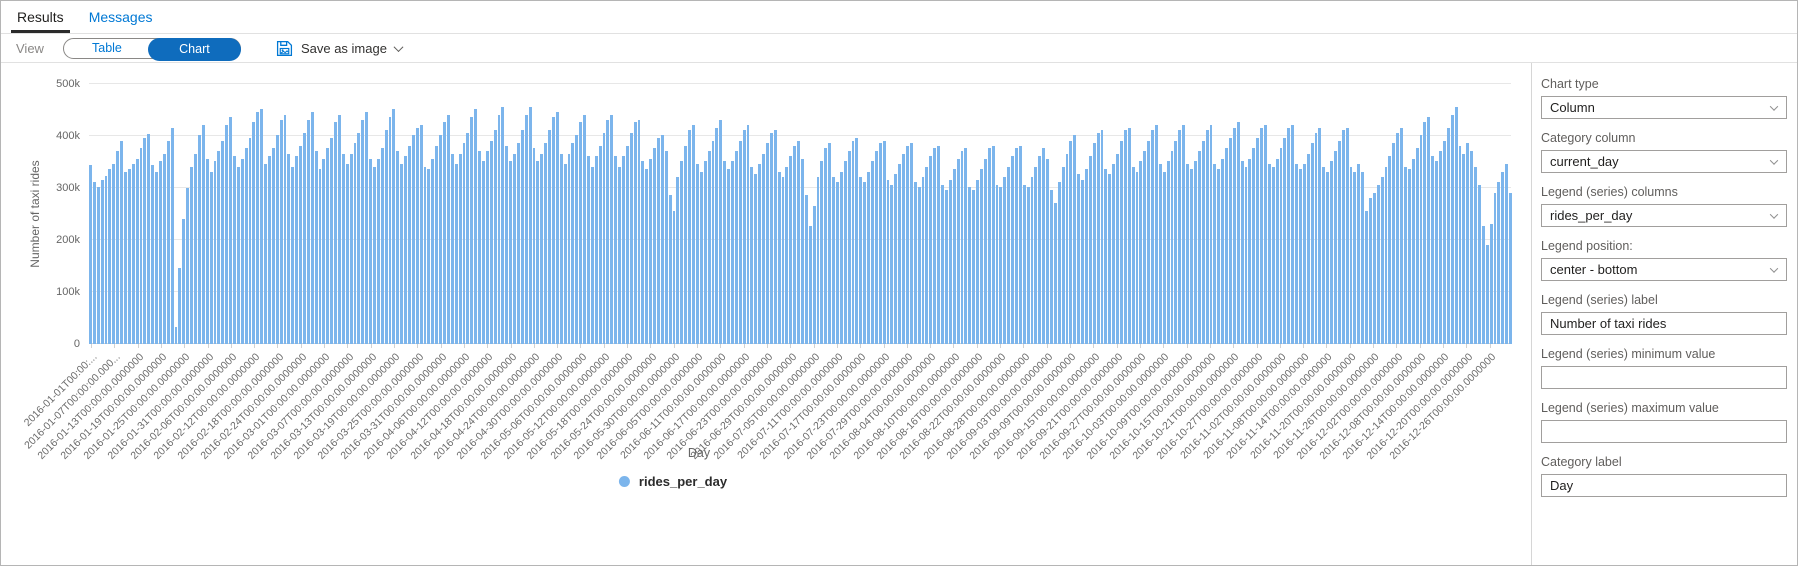 The width and height of the screenshot is (1800, 574). I want to click on chart-toggle-label: Chart, so click(194, 49).